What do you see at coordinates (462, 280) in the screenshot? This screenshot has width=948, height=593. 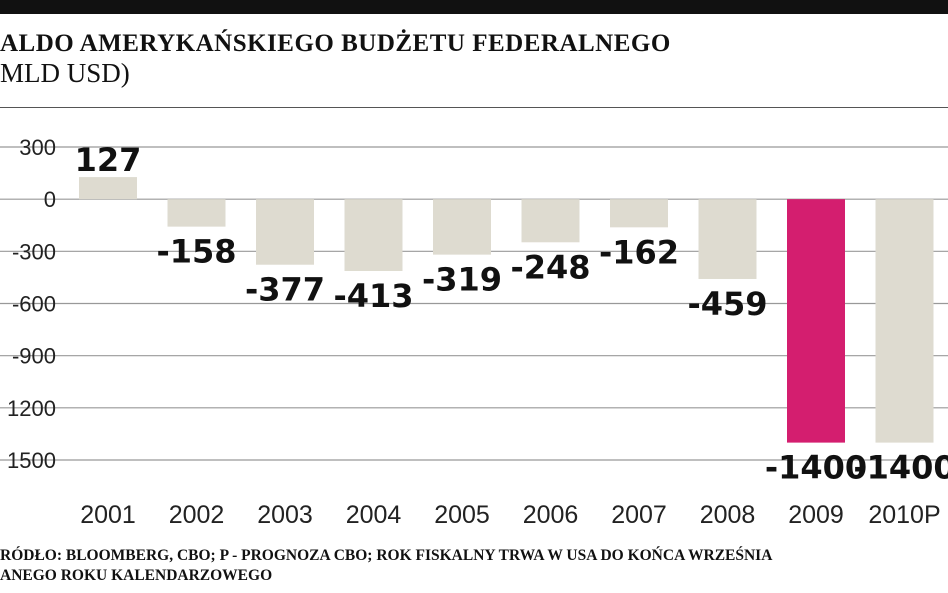 I see `value-label: -319` at bounding box center [462, 280].